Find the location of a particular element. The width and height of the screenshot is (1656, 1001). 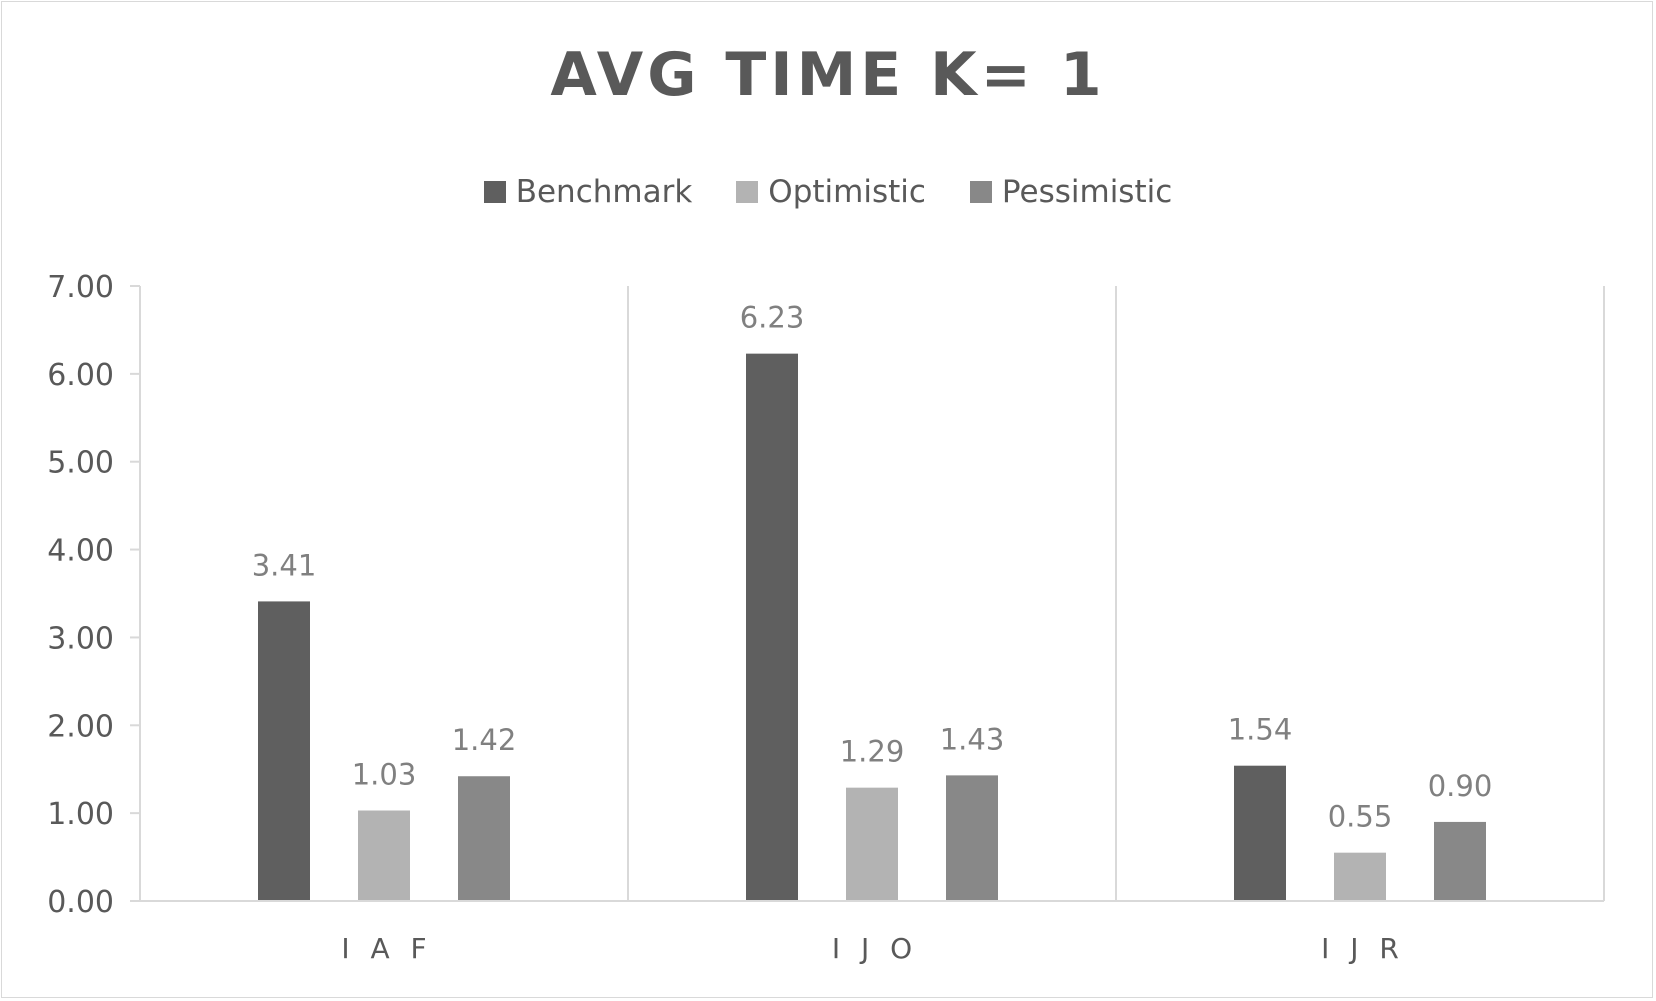

x-category-label: I J R is located at coordinates (1363, 948).